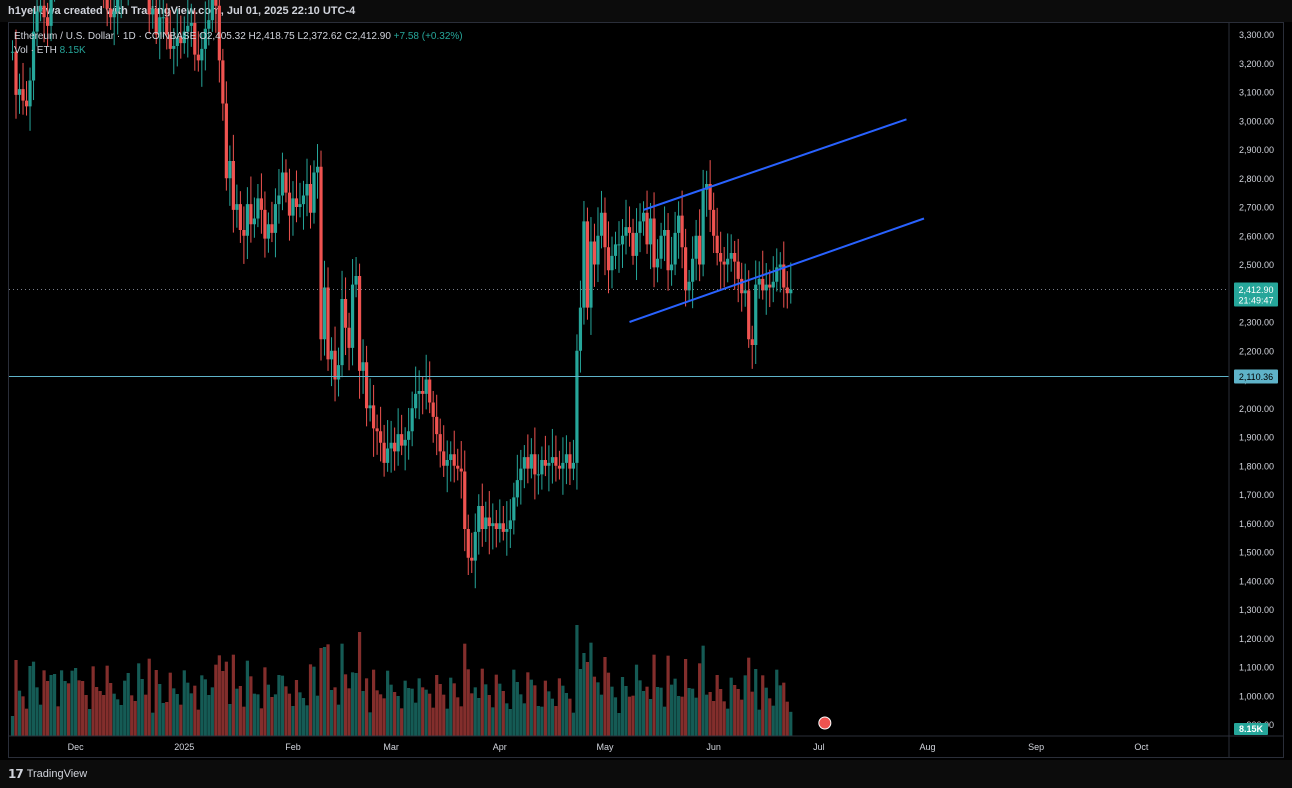  I want to click on symbol-title: Ethereum / U.S. Dollar · 1D · COINBASE, so click(105, 36).